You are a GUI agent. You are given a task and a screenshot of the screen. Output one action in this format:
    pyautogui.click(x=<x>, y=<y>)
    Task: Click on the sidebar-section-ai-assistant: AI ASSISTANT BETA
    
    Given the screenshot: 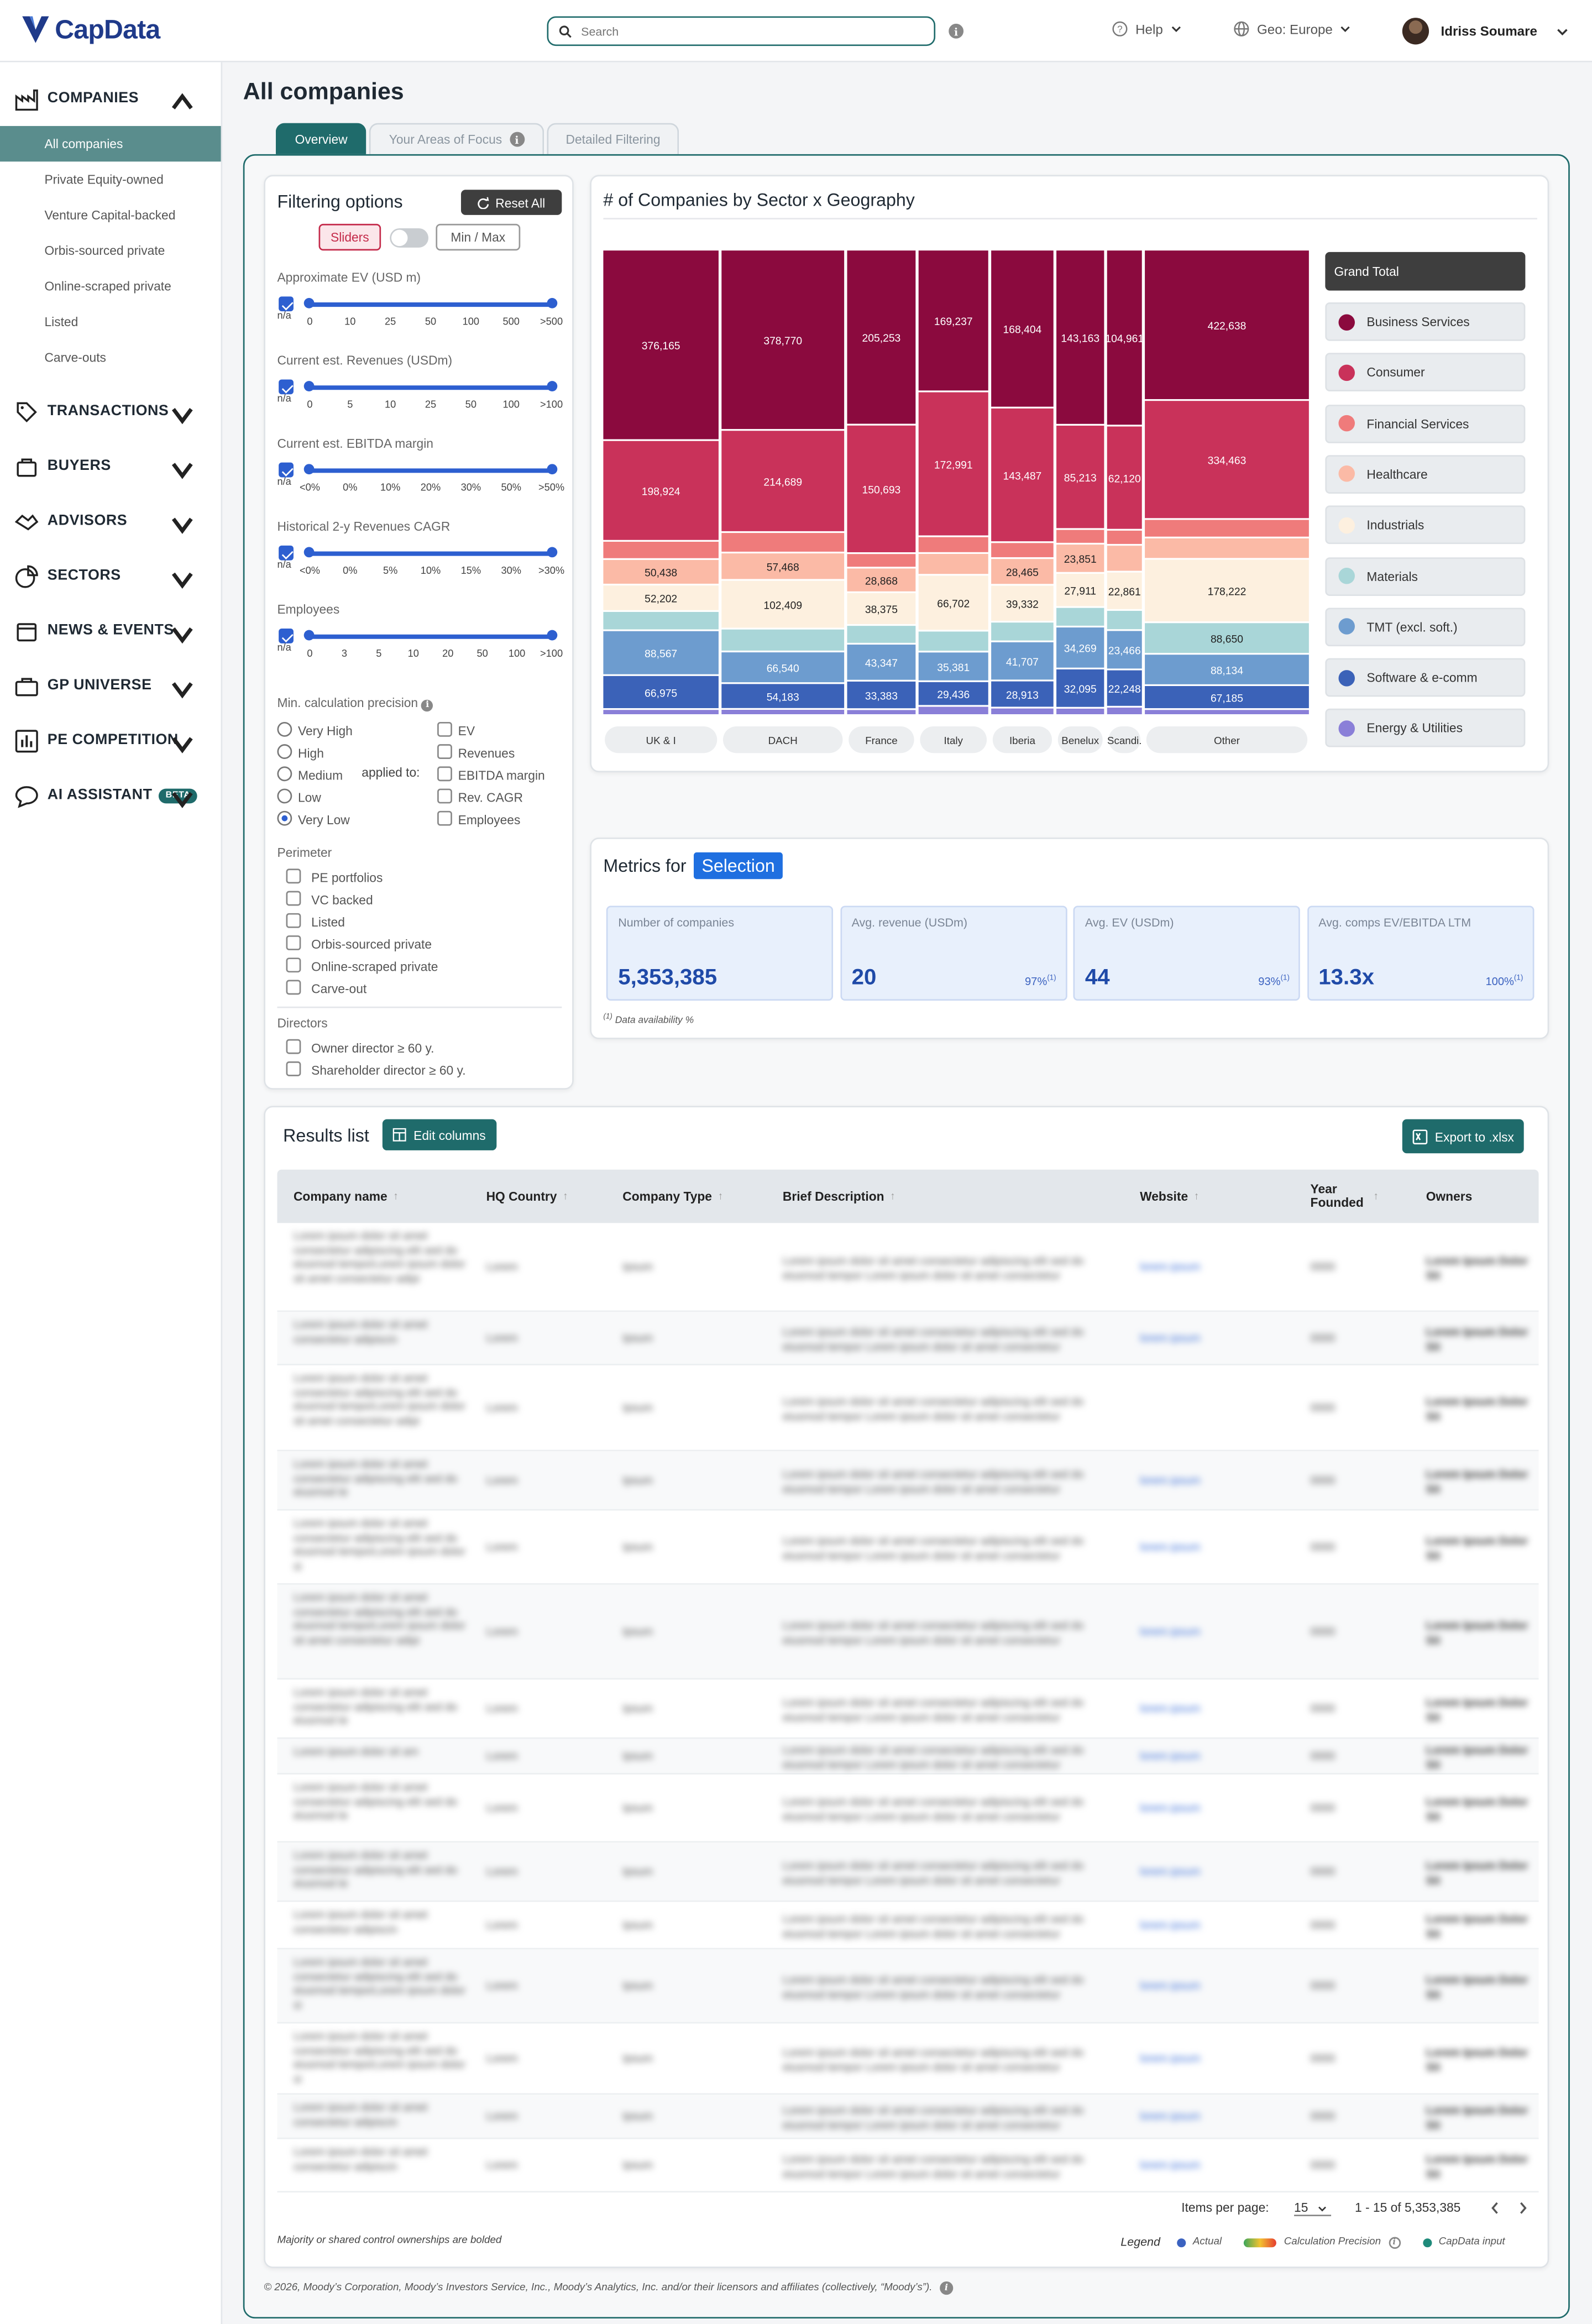 What is the action you would take?
    pyautogui.click(x=111, y=795)
    